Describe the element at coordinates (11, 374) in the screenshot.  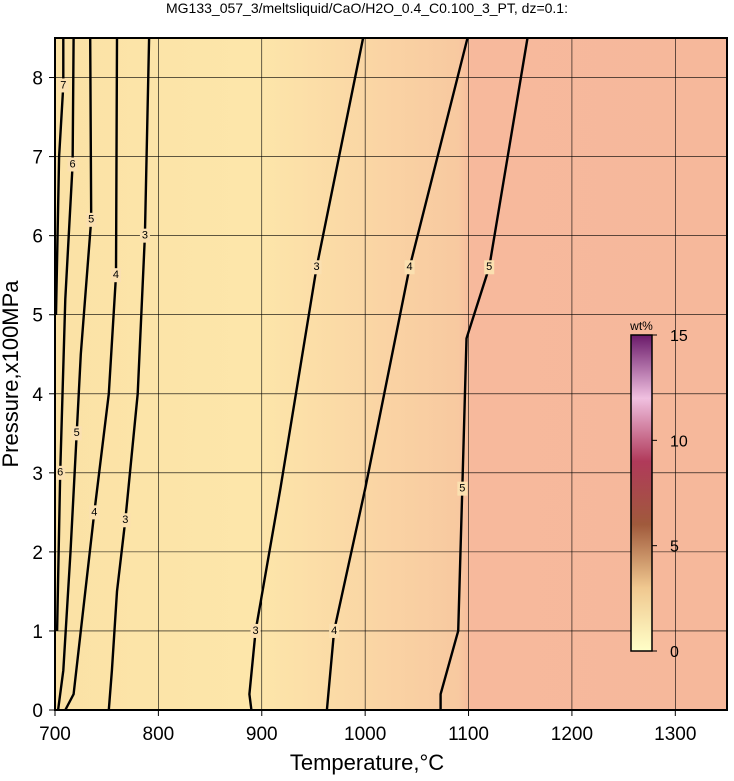
I see `y-axis-label: Pressure,x100MPa` at that location.